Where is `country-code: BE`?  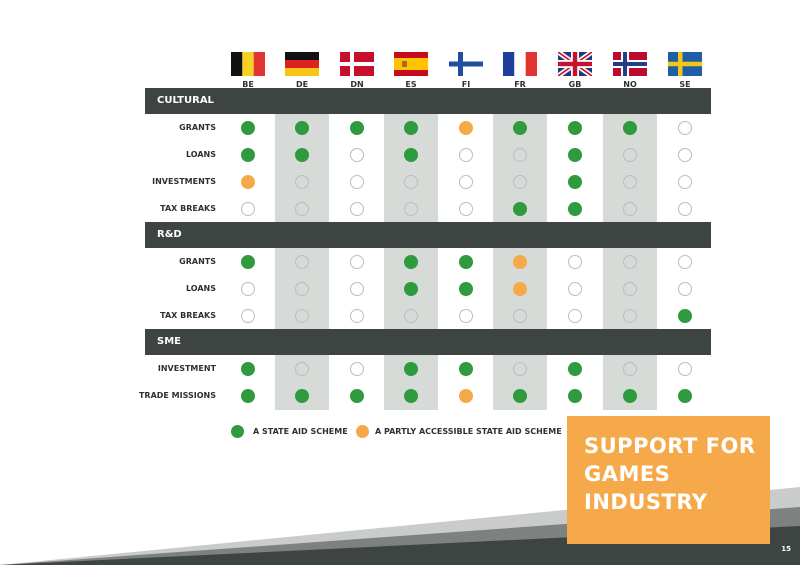 country-code: BE is located at coordinates (248, 84).